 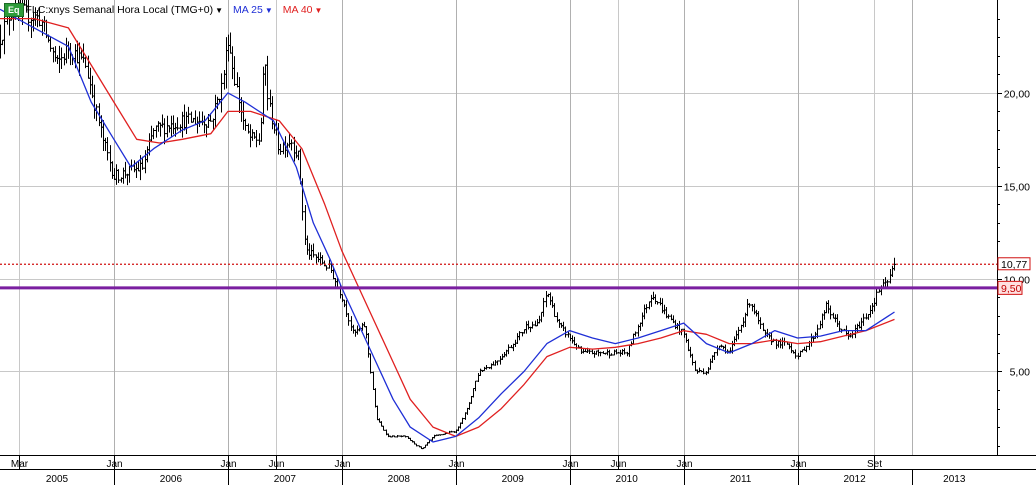 I want to click on ma25-label: MA 25, so click(x=248, y=10).